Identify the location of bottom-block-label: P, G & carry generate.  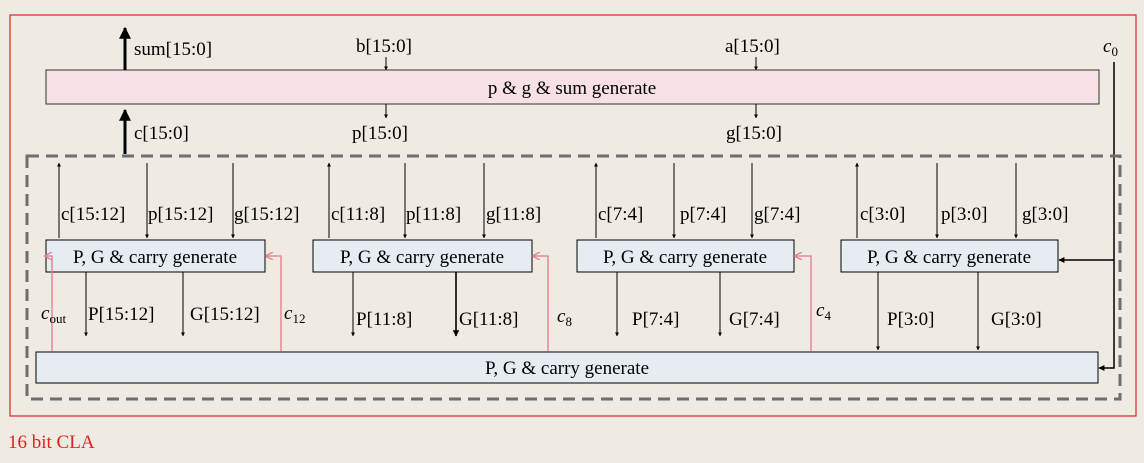
(567, 368).